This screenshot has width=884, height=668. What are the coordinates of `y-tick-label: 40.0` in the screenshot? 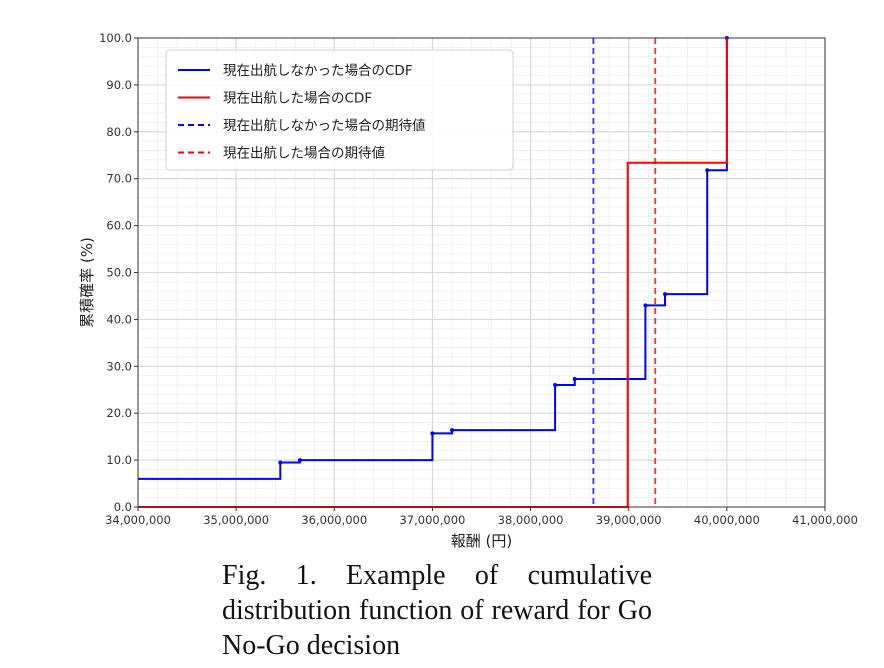 It's located at (119, 319).